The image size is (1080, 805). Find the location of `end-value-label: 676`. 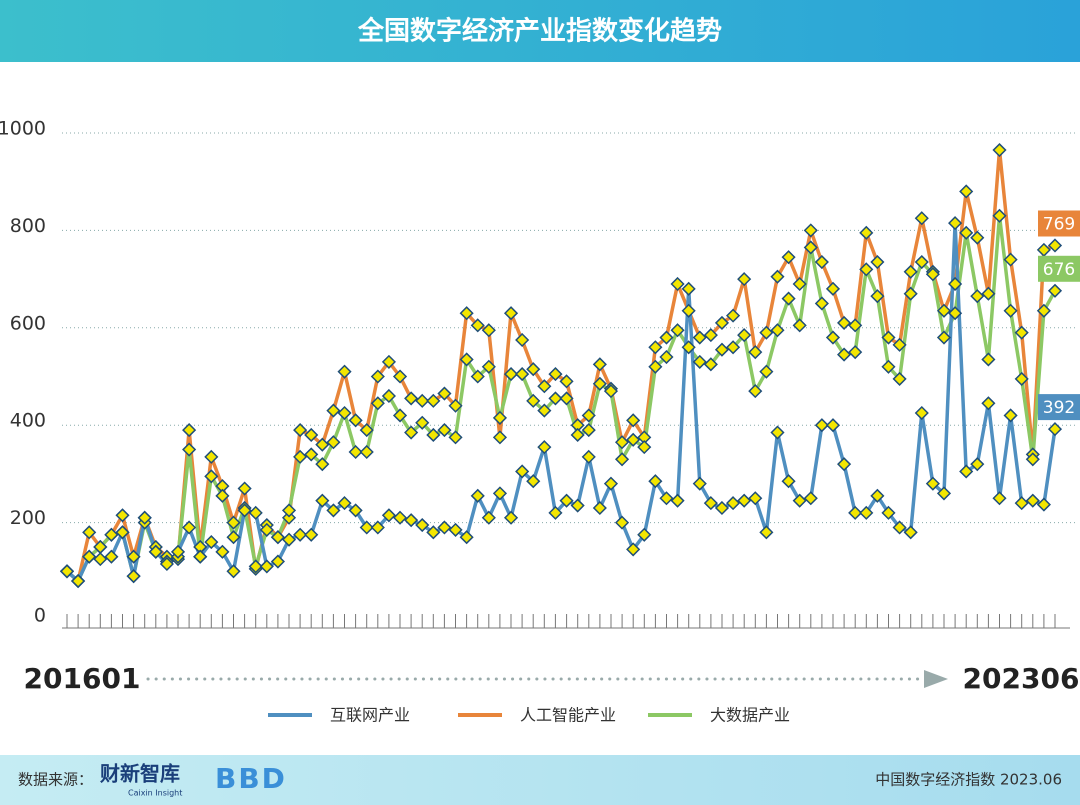

end-value-label: 676 is located at coordinates (1059, 270).